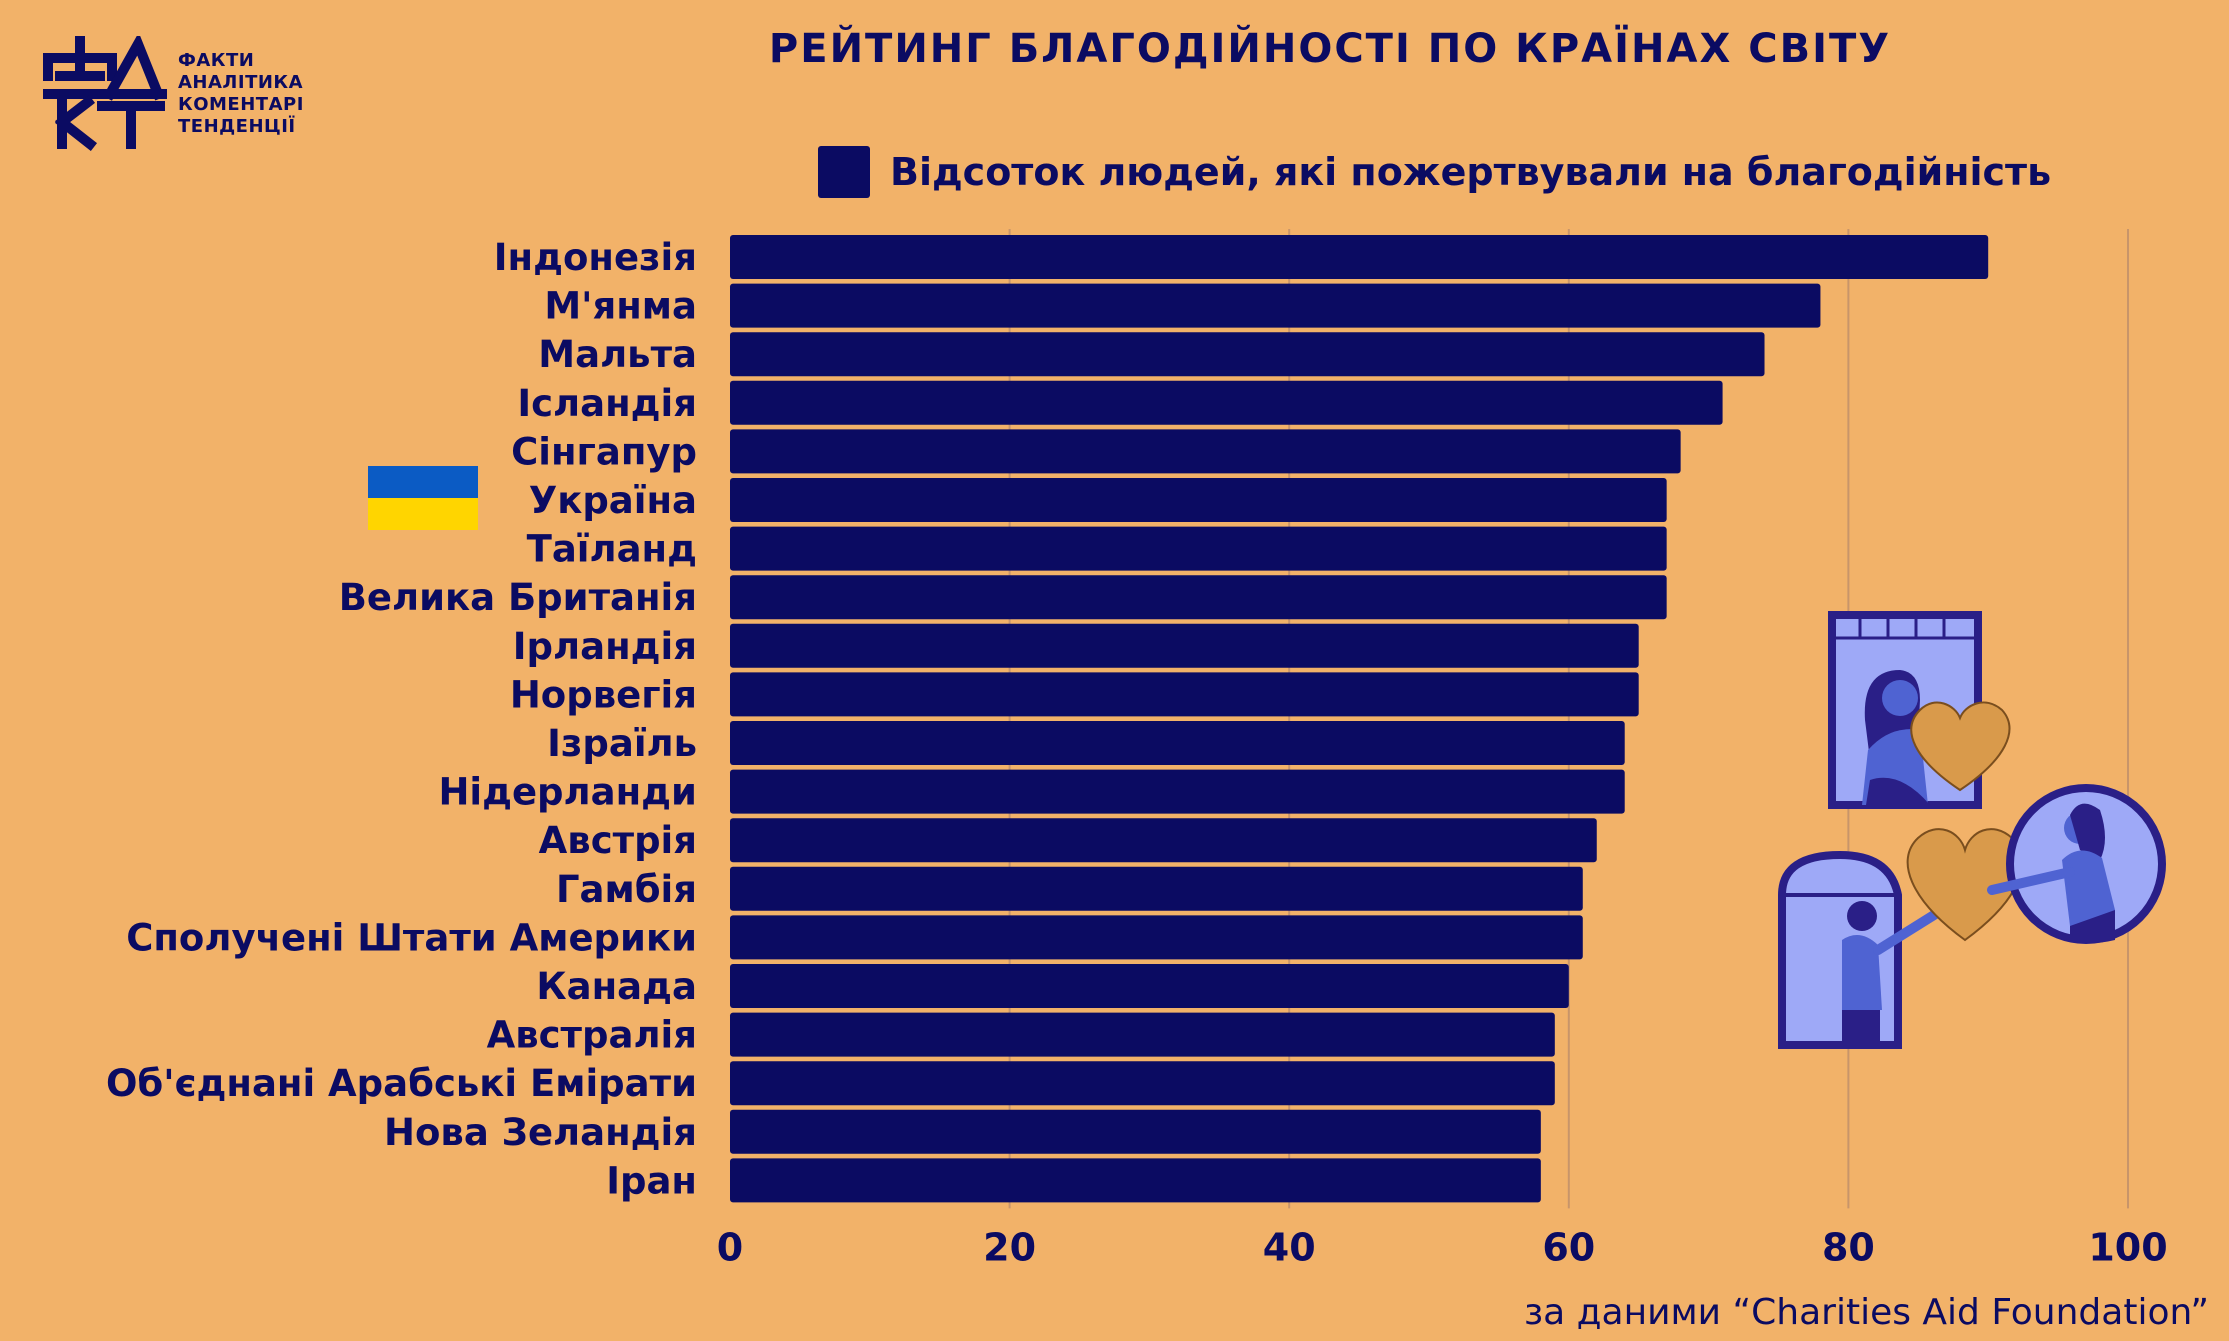  I want to click on x-tick-label: 20, so click(1009, 1247).